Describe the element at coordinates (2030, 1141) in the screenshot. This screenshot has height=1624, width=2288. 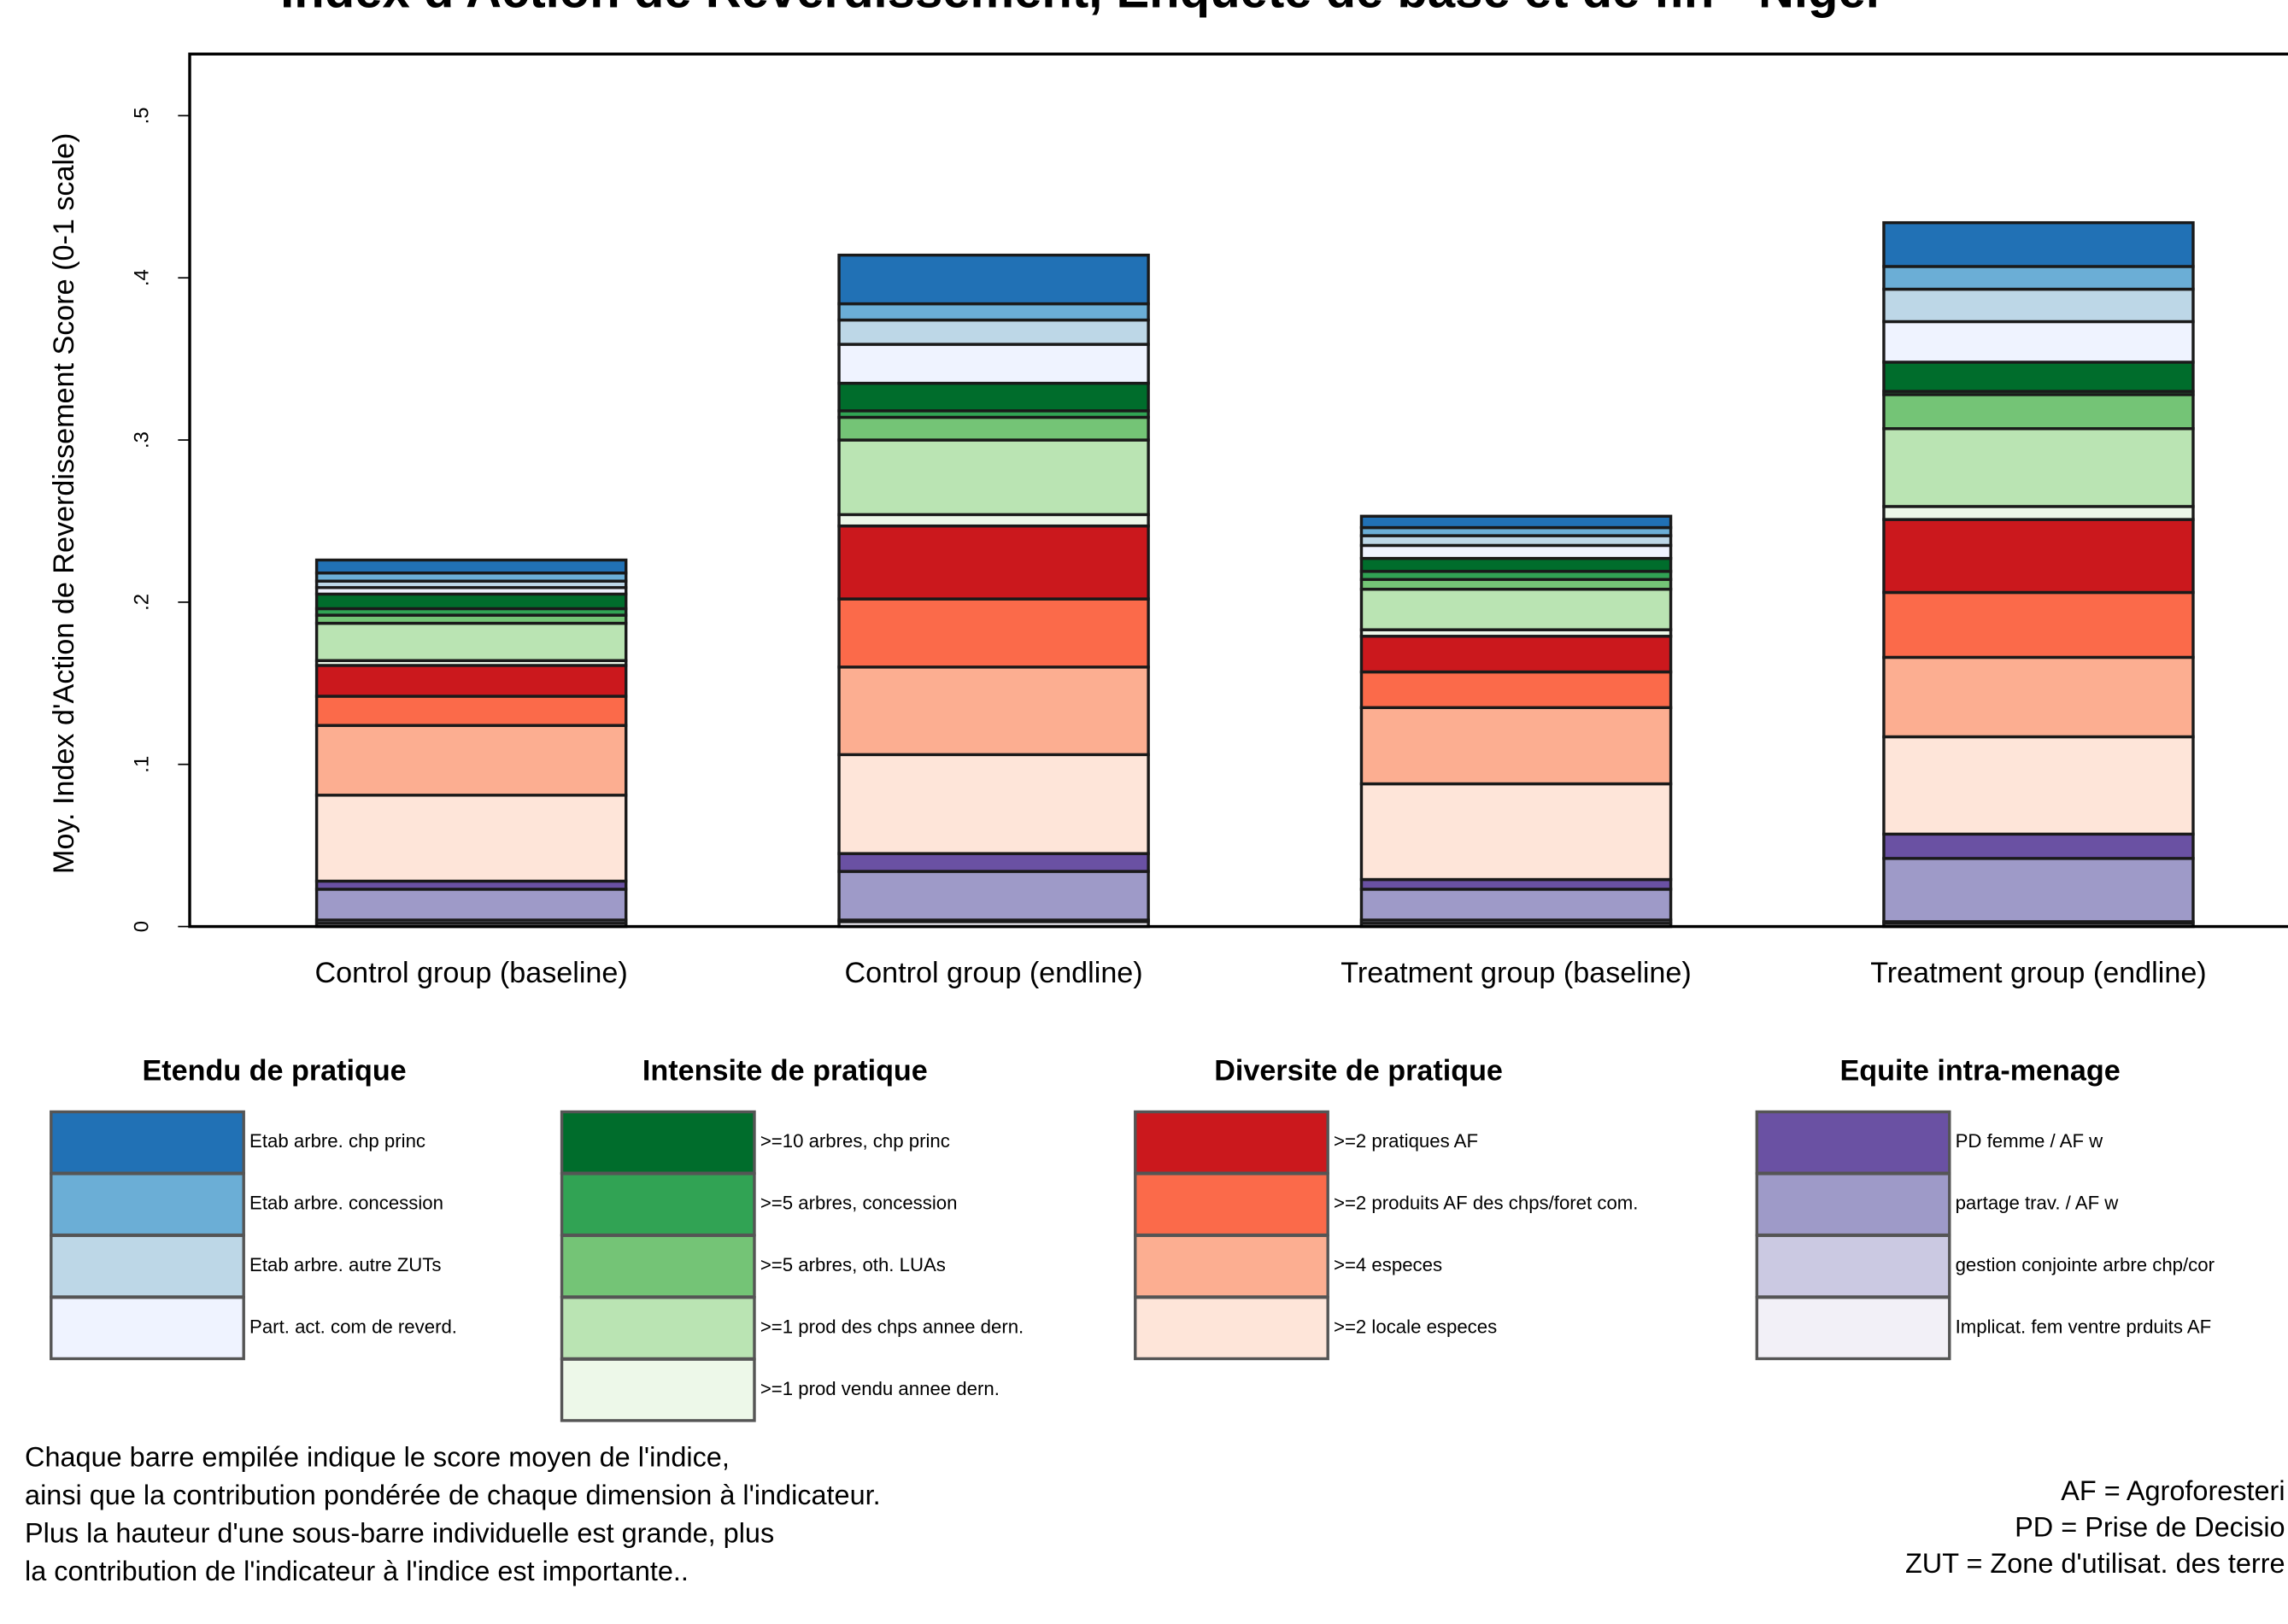
I see `legend-label: PD femme / AF w` at that location.